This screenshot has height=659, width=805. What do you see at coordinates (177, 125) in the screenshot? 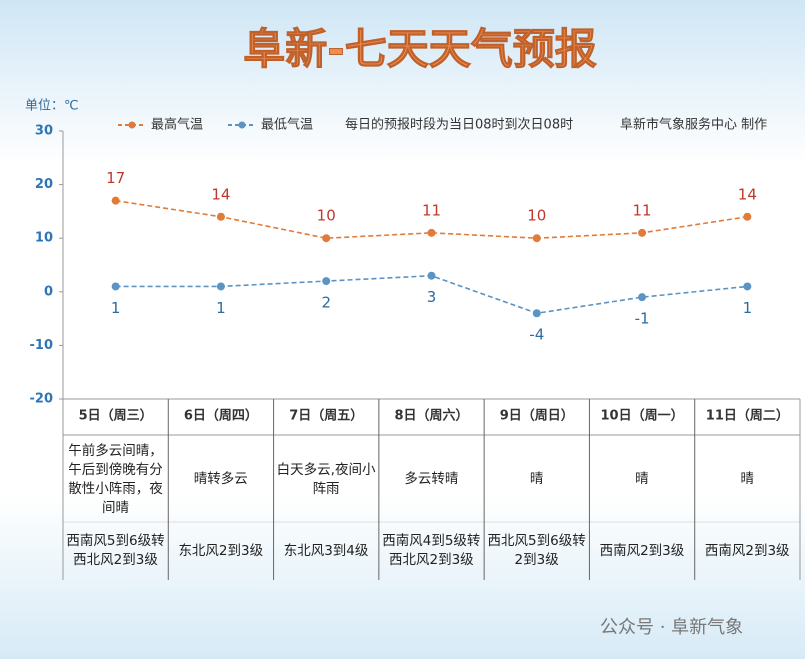
I see `legend-label: 最高气温` at bounding box center [177, 125].